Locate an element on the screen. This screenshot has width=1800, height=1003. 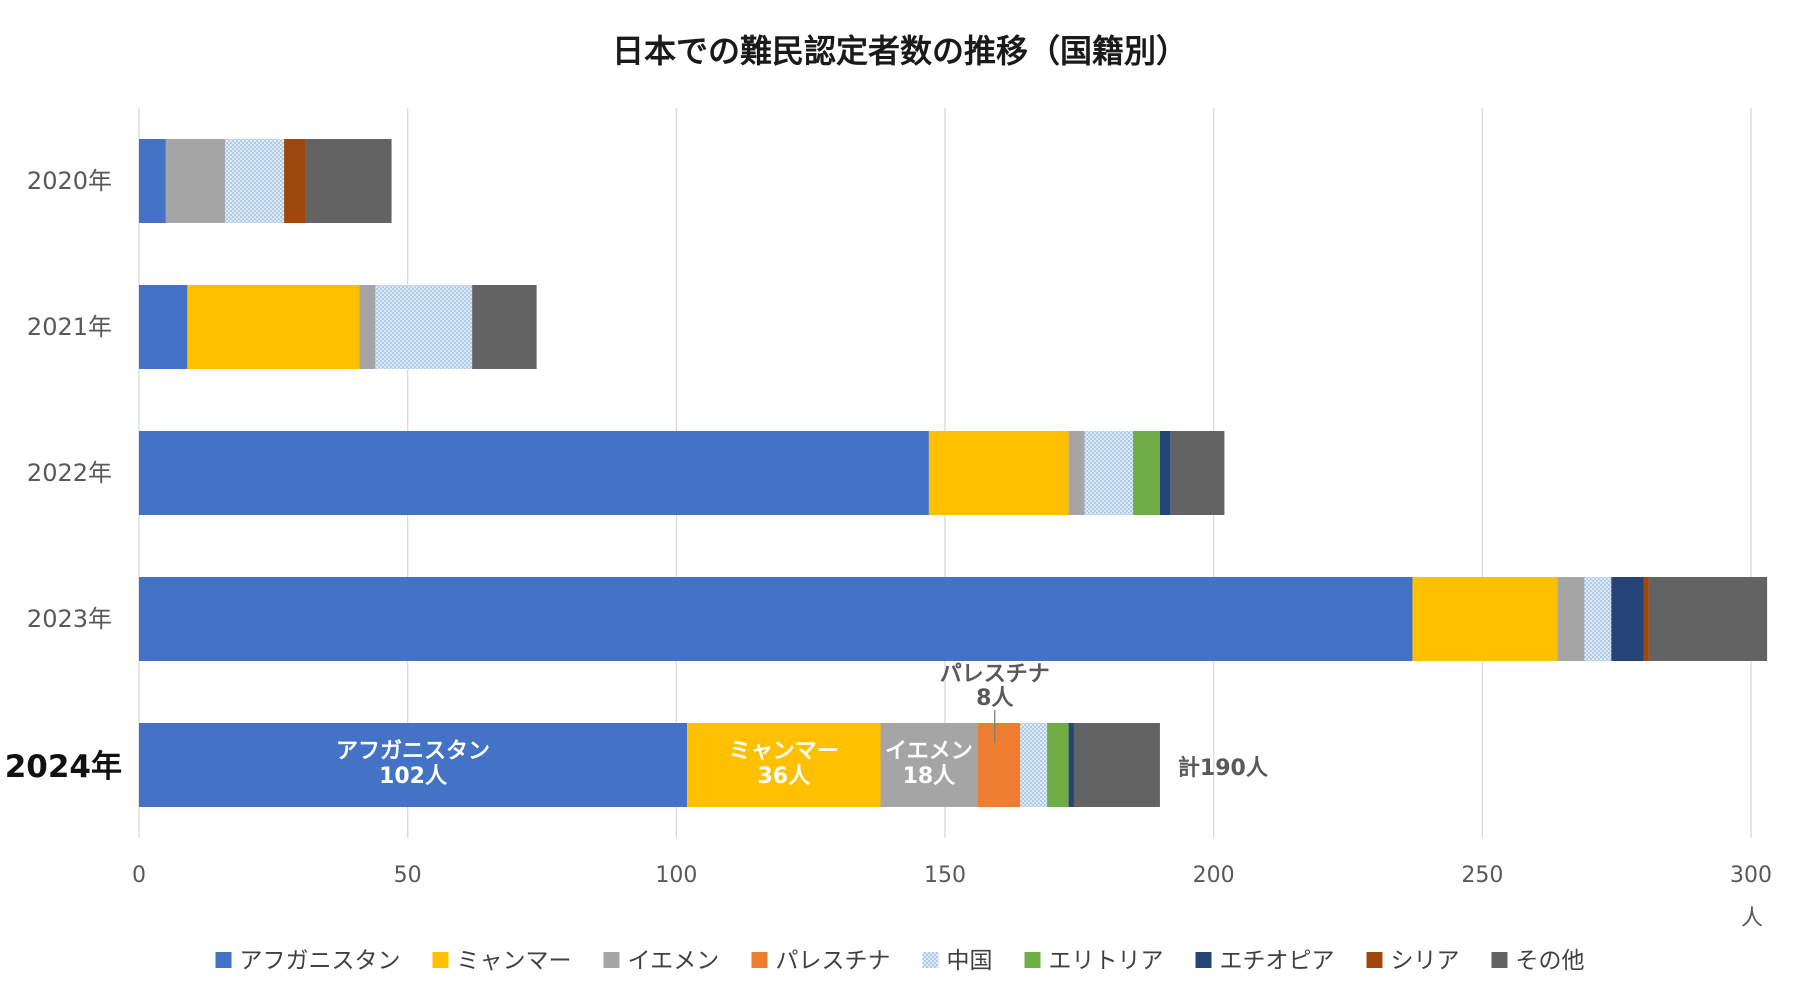
legend-item: 中国 is located at coordinates (957, 961).